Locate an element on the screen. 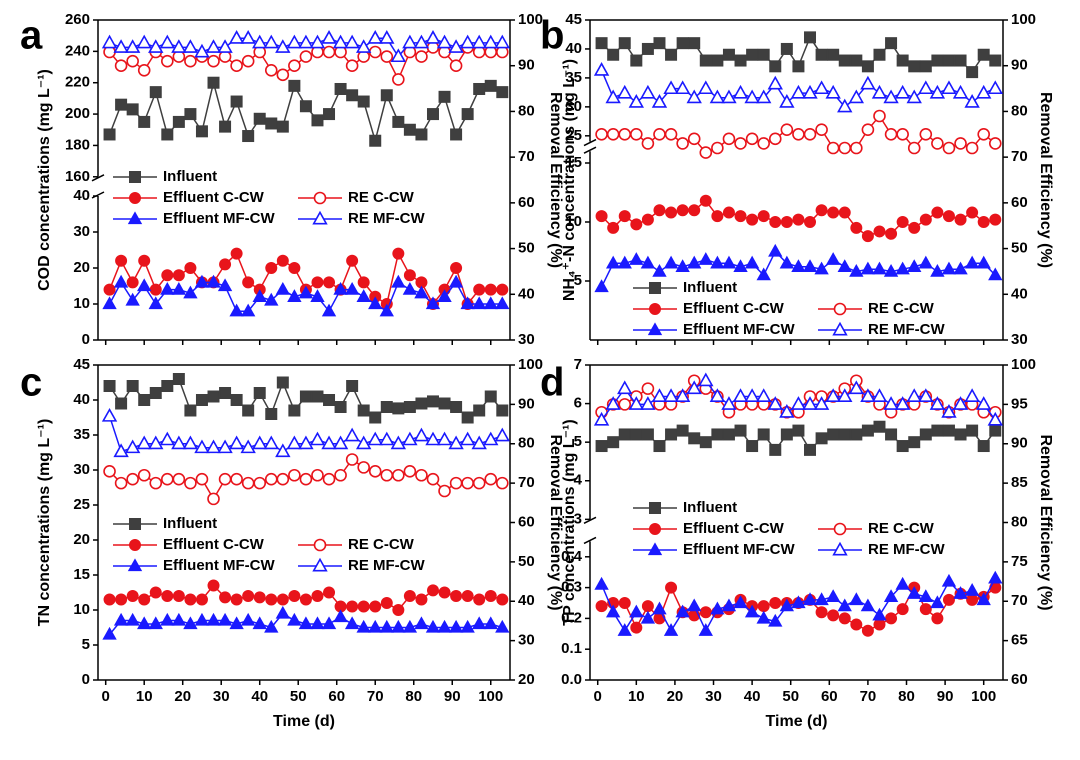  legend-item: RE MF-CW is located at coordinates (881, 549).